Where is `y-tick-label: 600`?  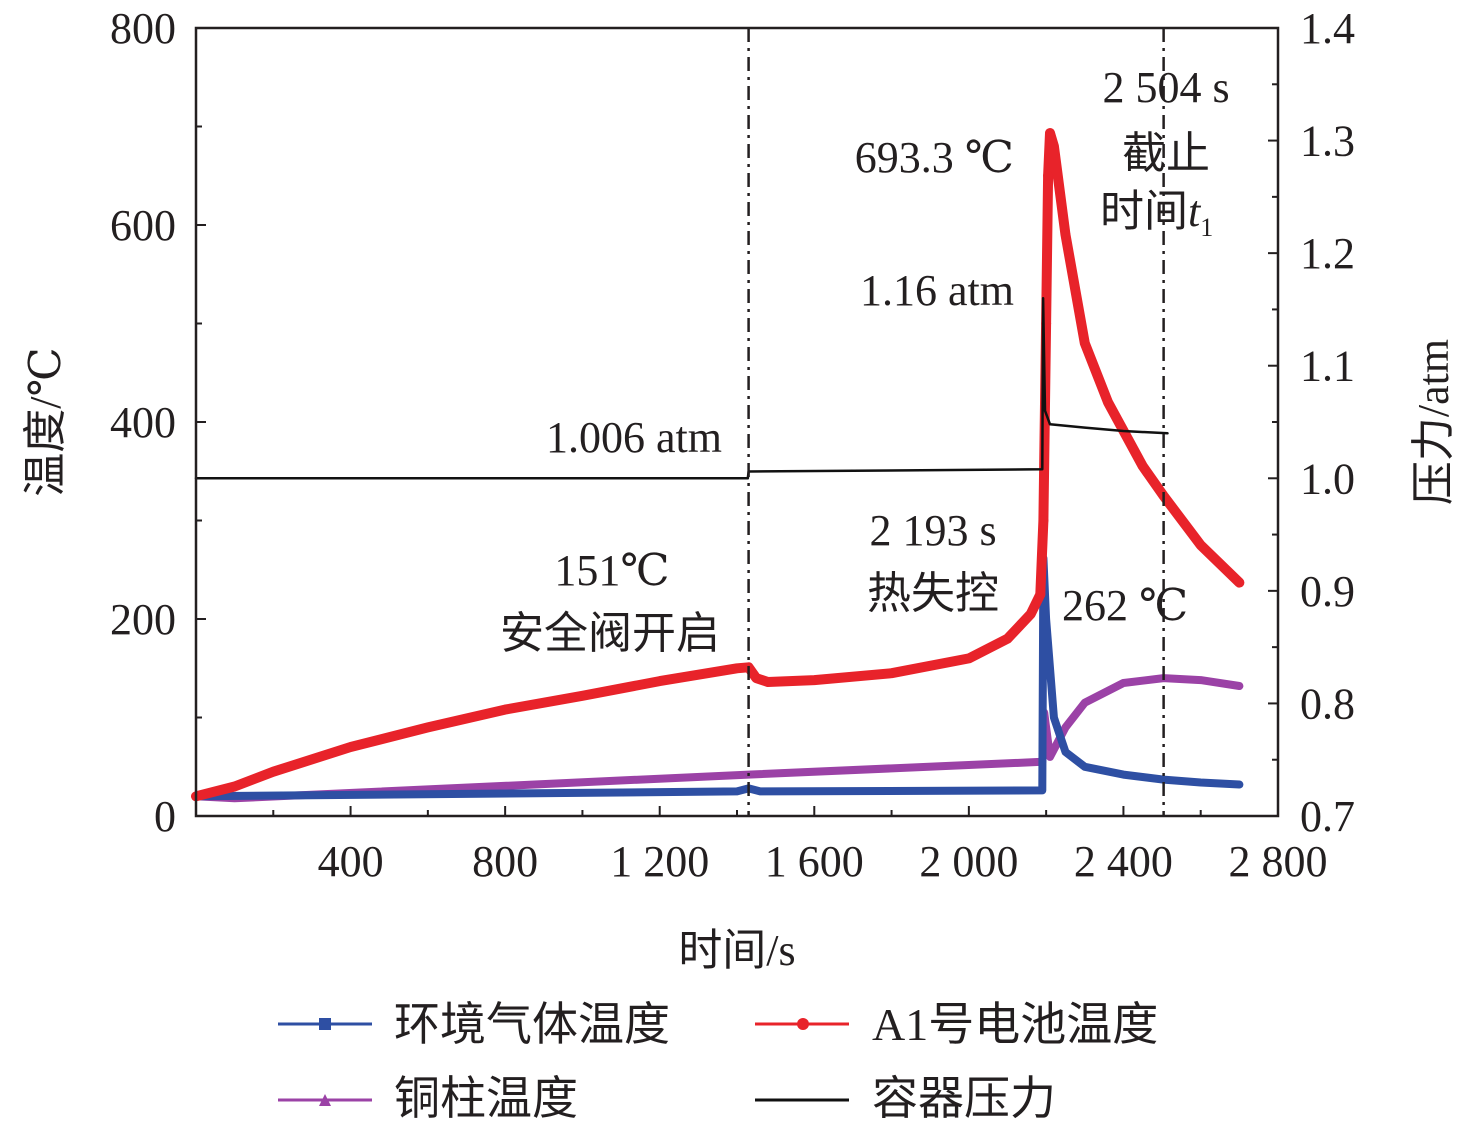
y-tick-label: 600 is located at coordinates (143, 225).